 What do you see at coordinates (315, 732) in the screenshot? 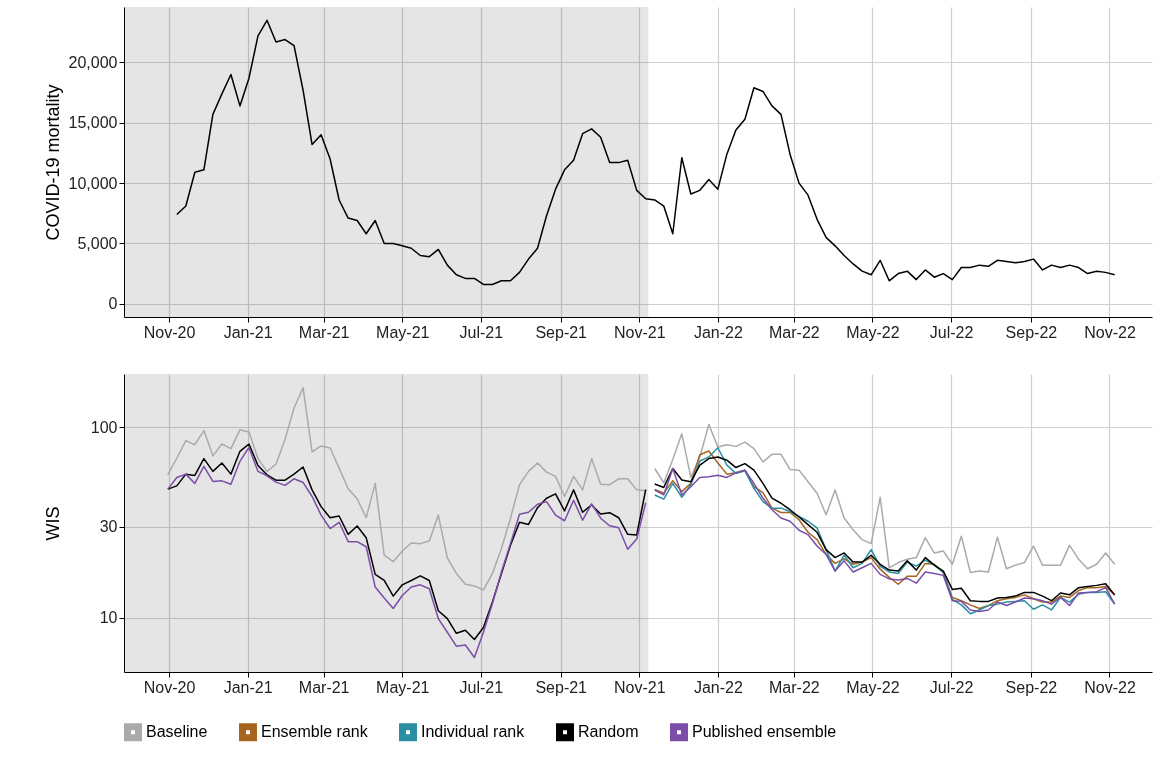
I see `legend-label: Ensemble rank` at bounding box center [315, 732].